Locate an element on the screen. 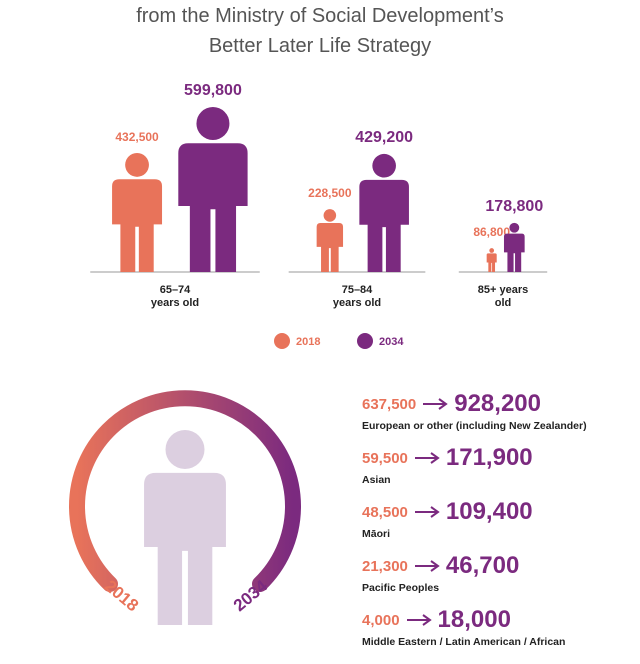  row-figures: 48,500 109,400 is located at coordinates (447, 512).